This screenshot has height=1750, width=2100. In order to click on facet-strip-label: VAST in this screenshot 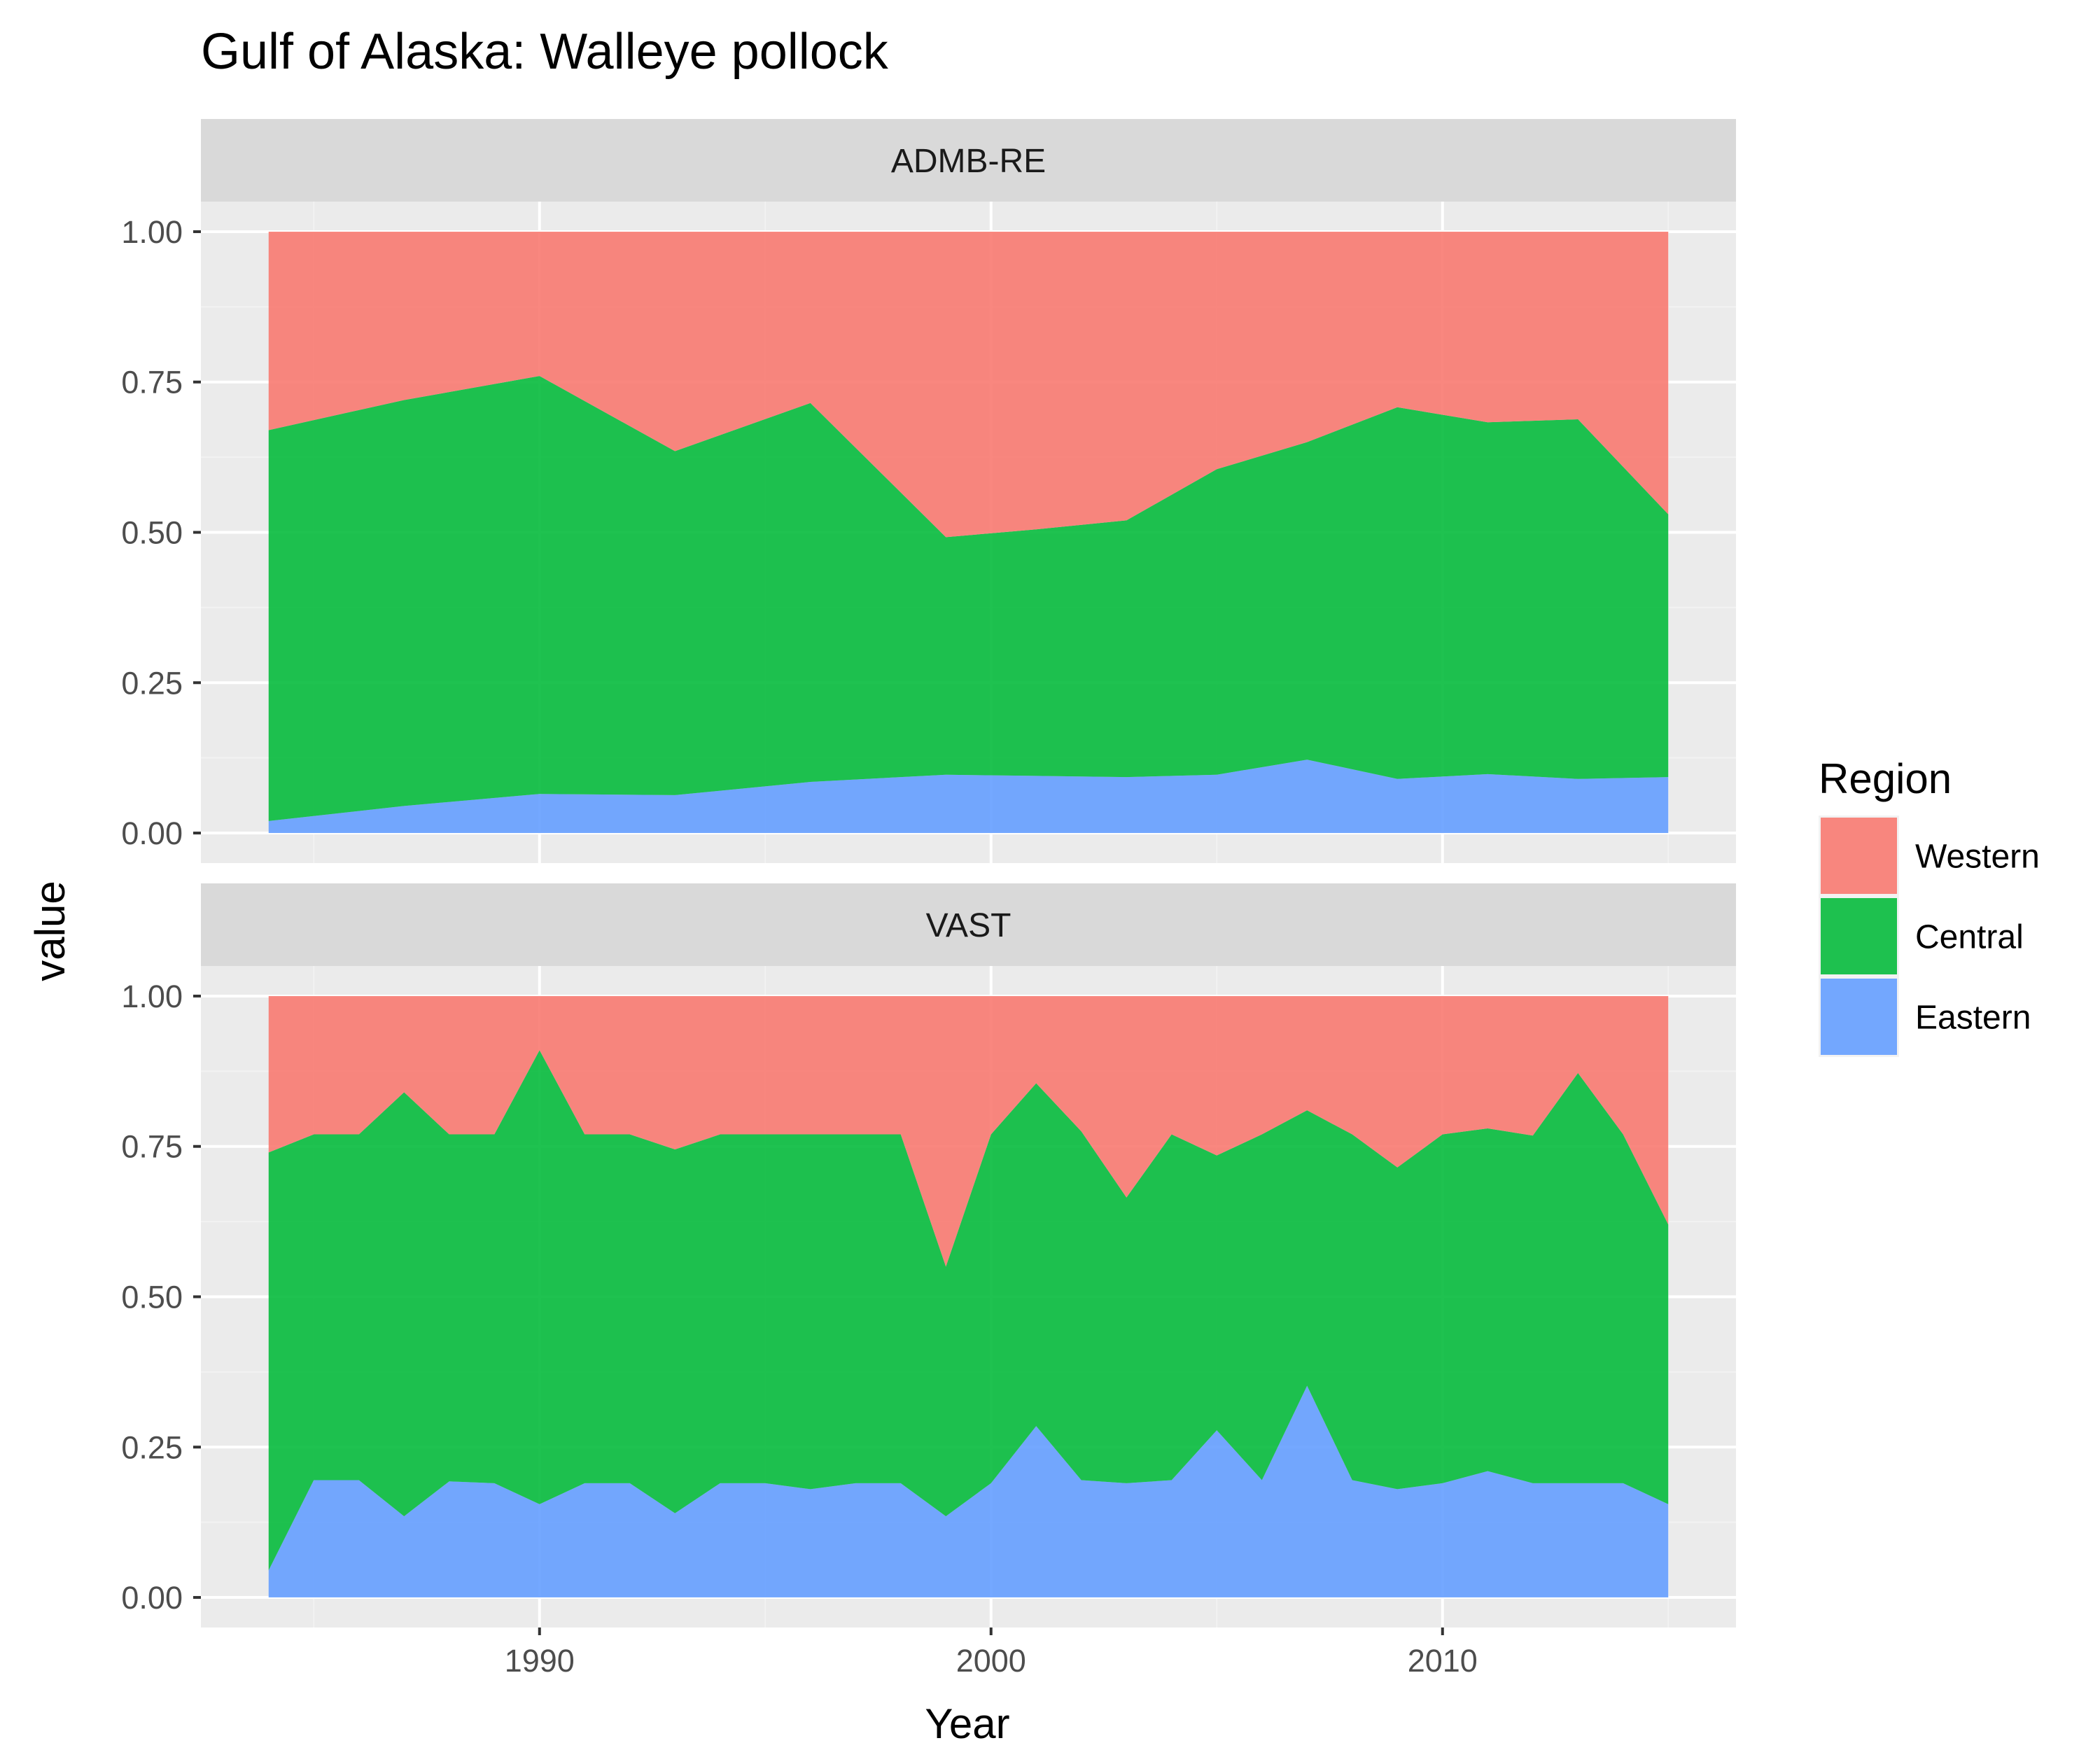, I will do `click(968, 925)`.